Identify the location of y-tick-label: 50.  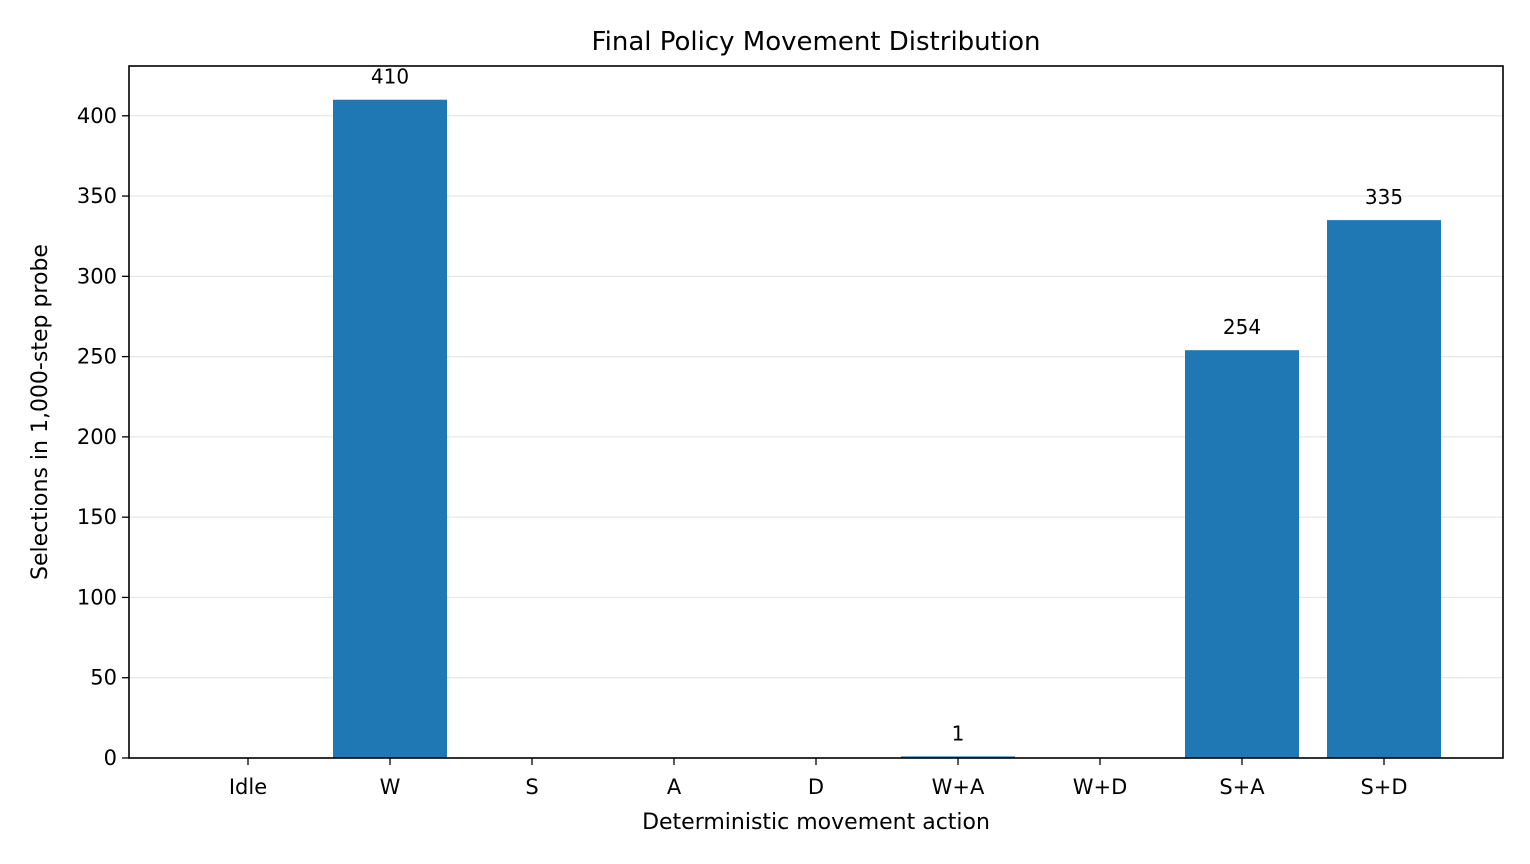
(103, 678).